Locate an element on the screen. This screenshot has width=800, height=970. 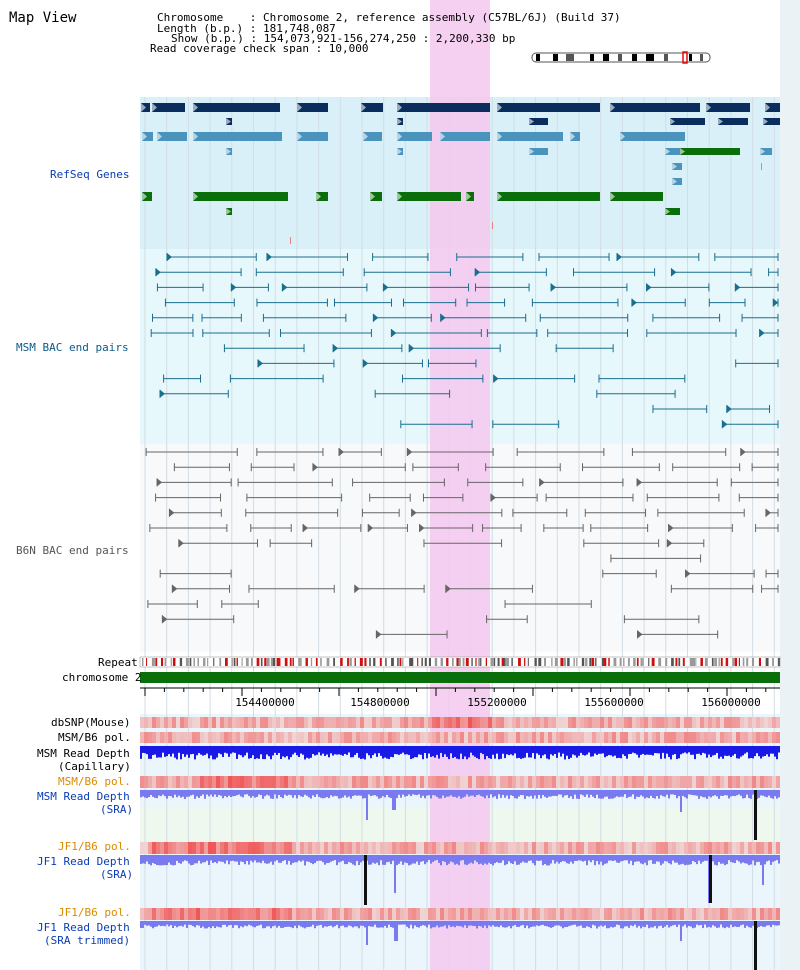
view-title: Map View is located at coordinates (43, 18).